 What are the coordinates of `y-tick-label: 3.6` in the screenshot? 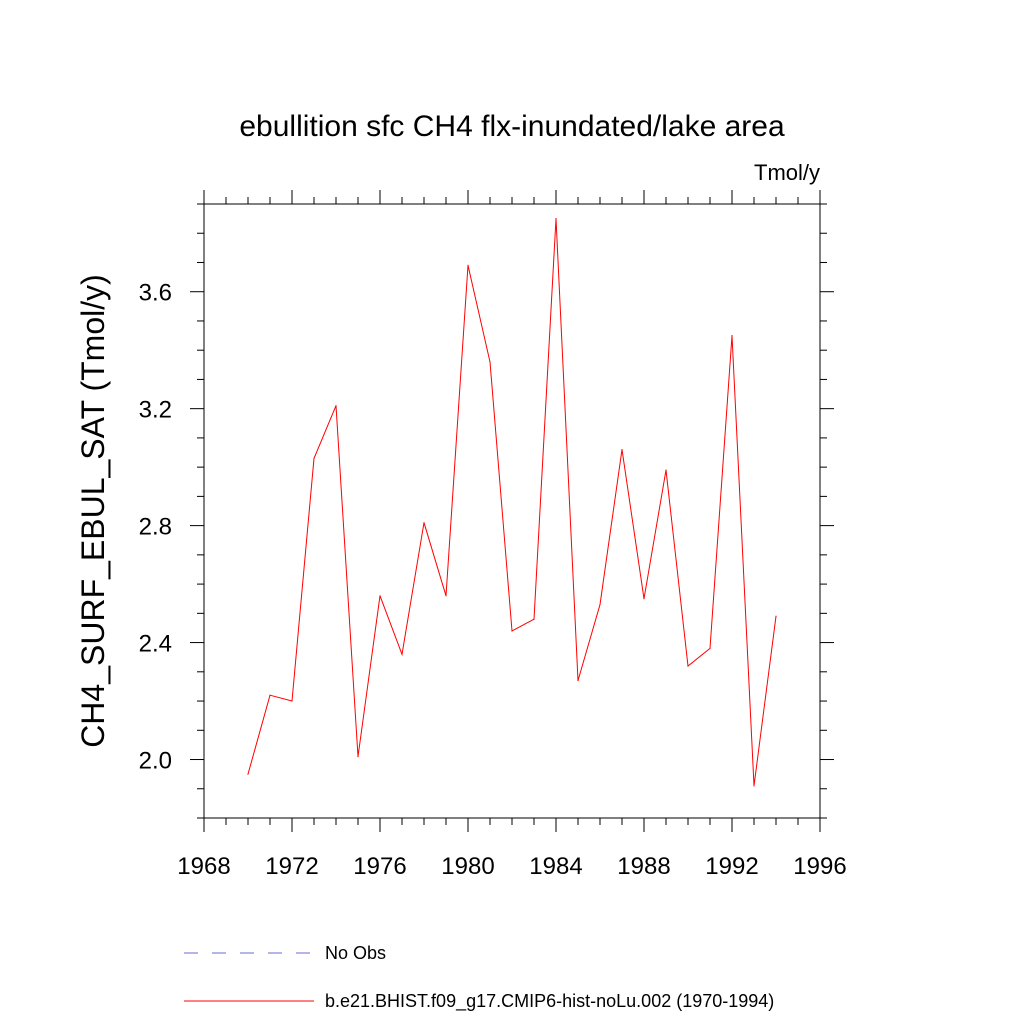 It's located at (155, 293).